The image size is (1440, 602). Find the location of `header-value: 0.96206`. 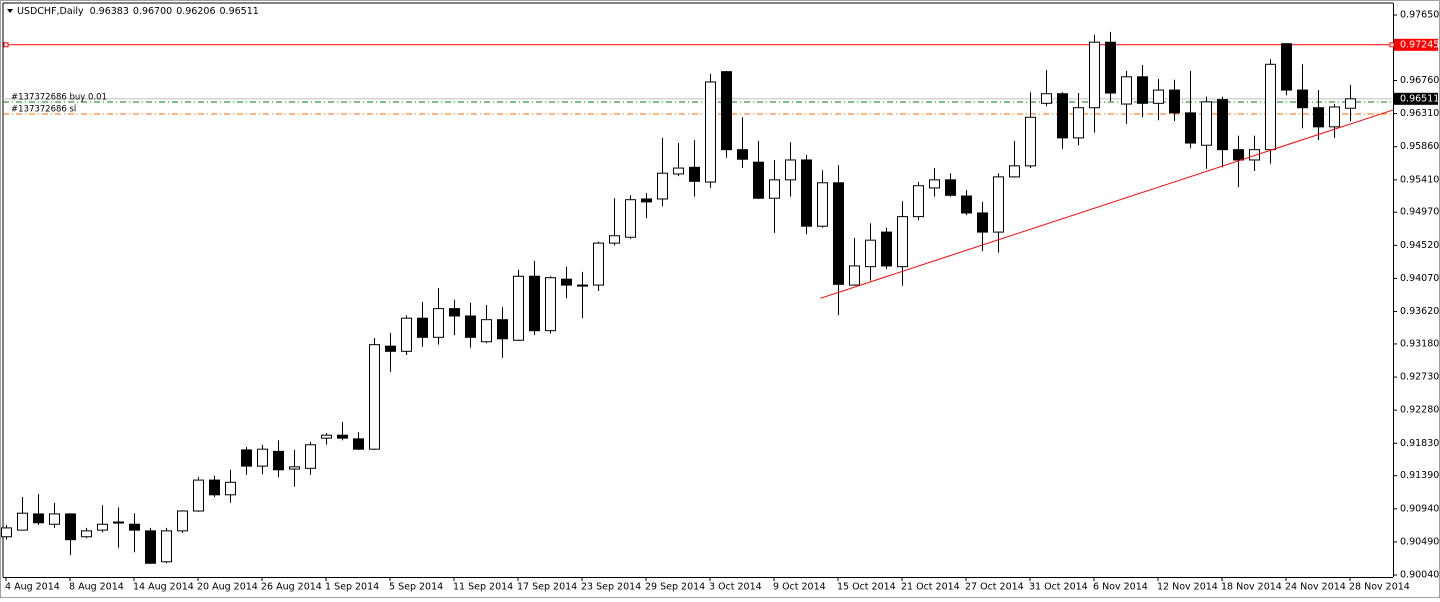

header-value: 0.96206 is located at coordinates (195, 11).